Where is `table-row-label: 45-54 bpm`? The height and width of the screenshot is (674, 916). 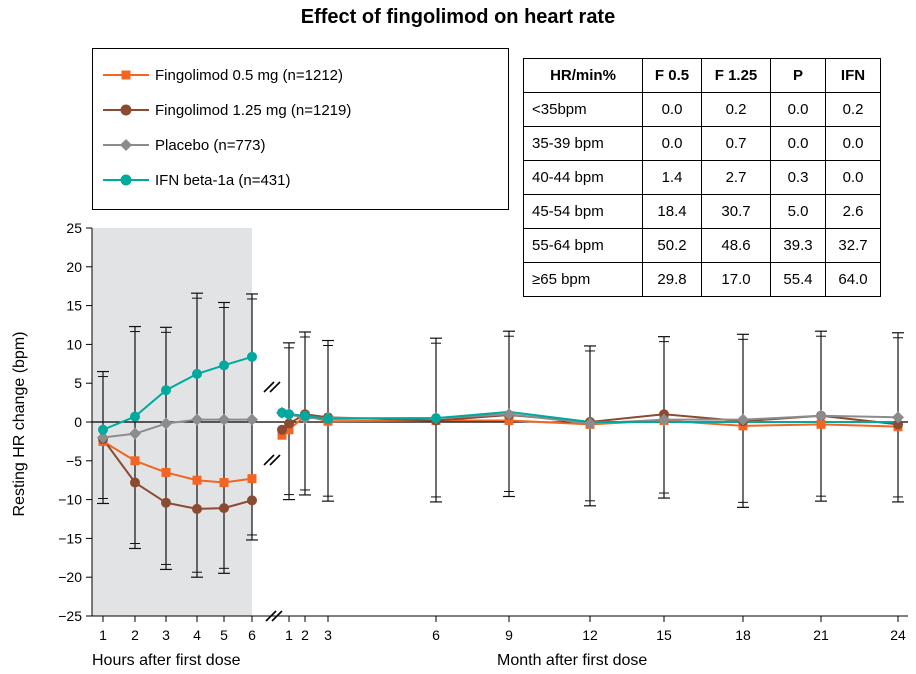
table-row-label: 45-54 bpm is located at coordinates (583, 211).